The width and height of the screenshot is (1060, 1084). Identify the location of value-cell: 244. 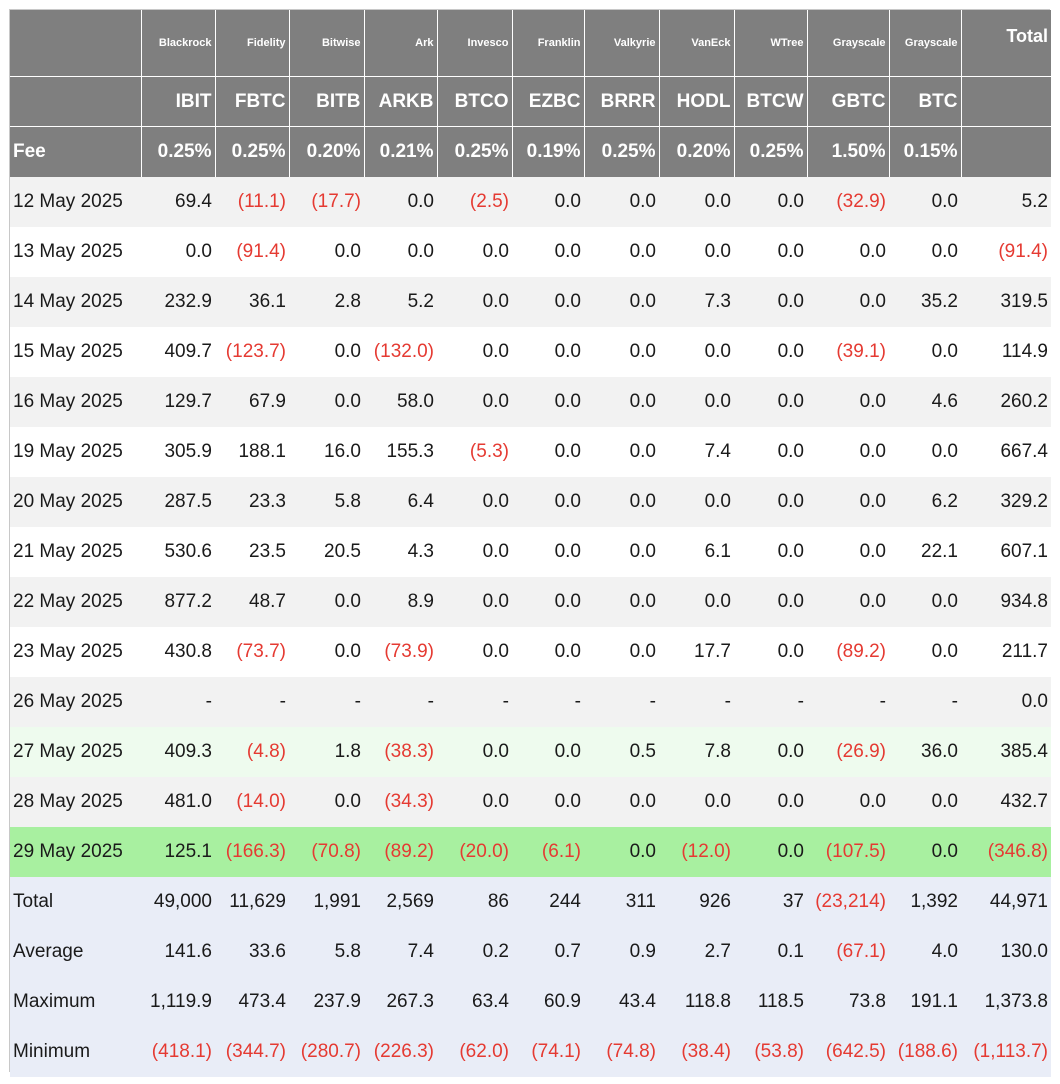
(548, 902).